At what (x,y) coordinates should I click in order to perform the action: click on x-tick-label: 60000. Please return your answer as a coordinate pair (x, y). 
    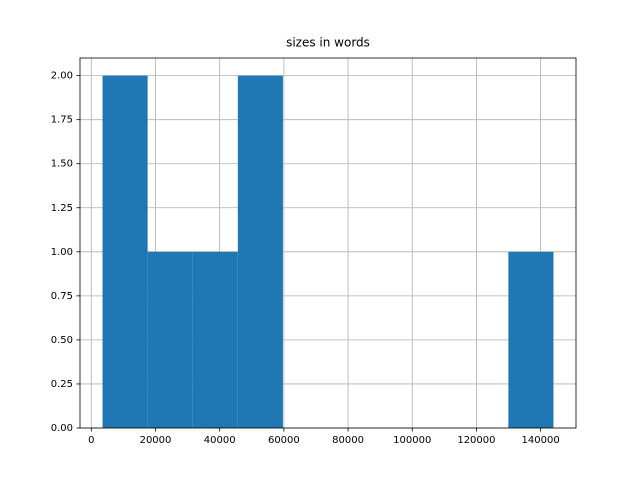
    Looking at the image, I should click on (284, 440).